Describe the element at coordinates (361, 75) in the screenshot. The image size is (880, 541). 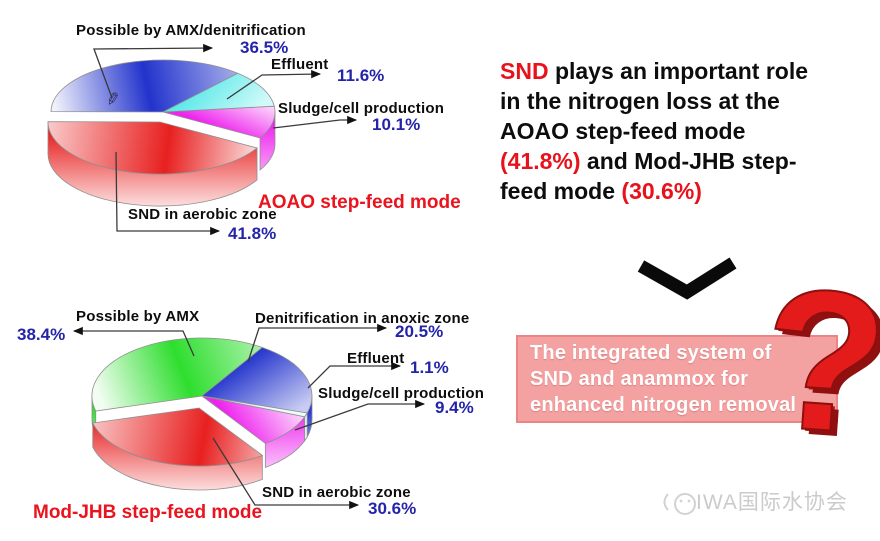
I see `slice-percent: 11.6%` at that location.